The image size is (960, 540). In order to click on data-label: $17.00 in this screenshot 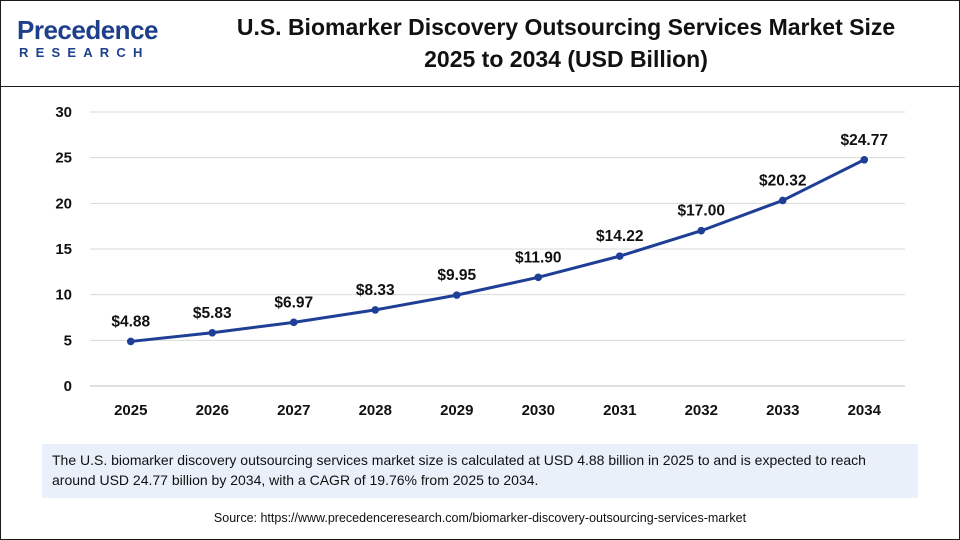, I will do `click(701, 211)`.